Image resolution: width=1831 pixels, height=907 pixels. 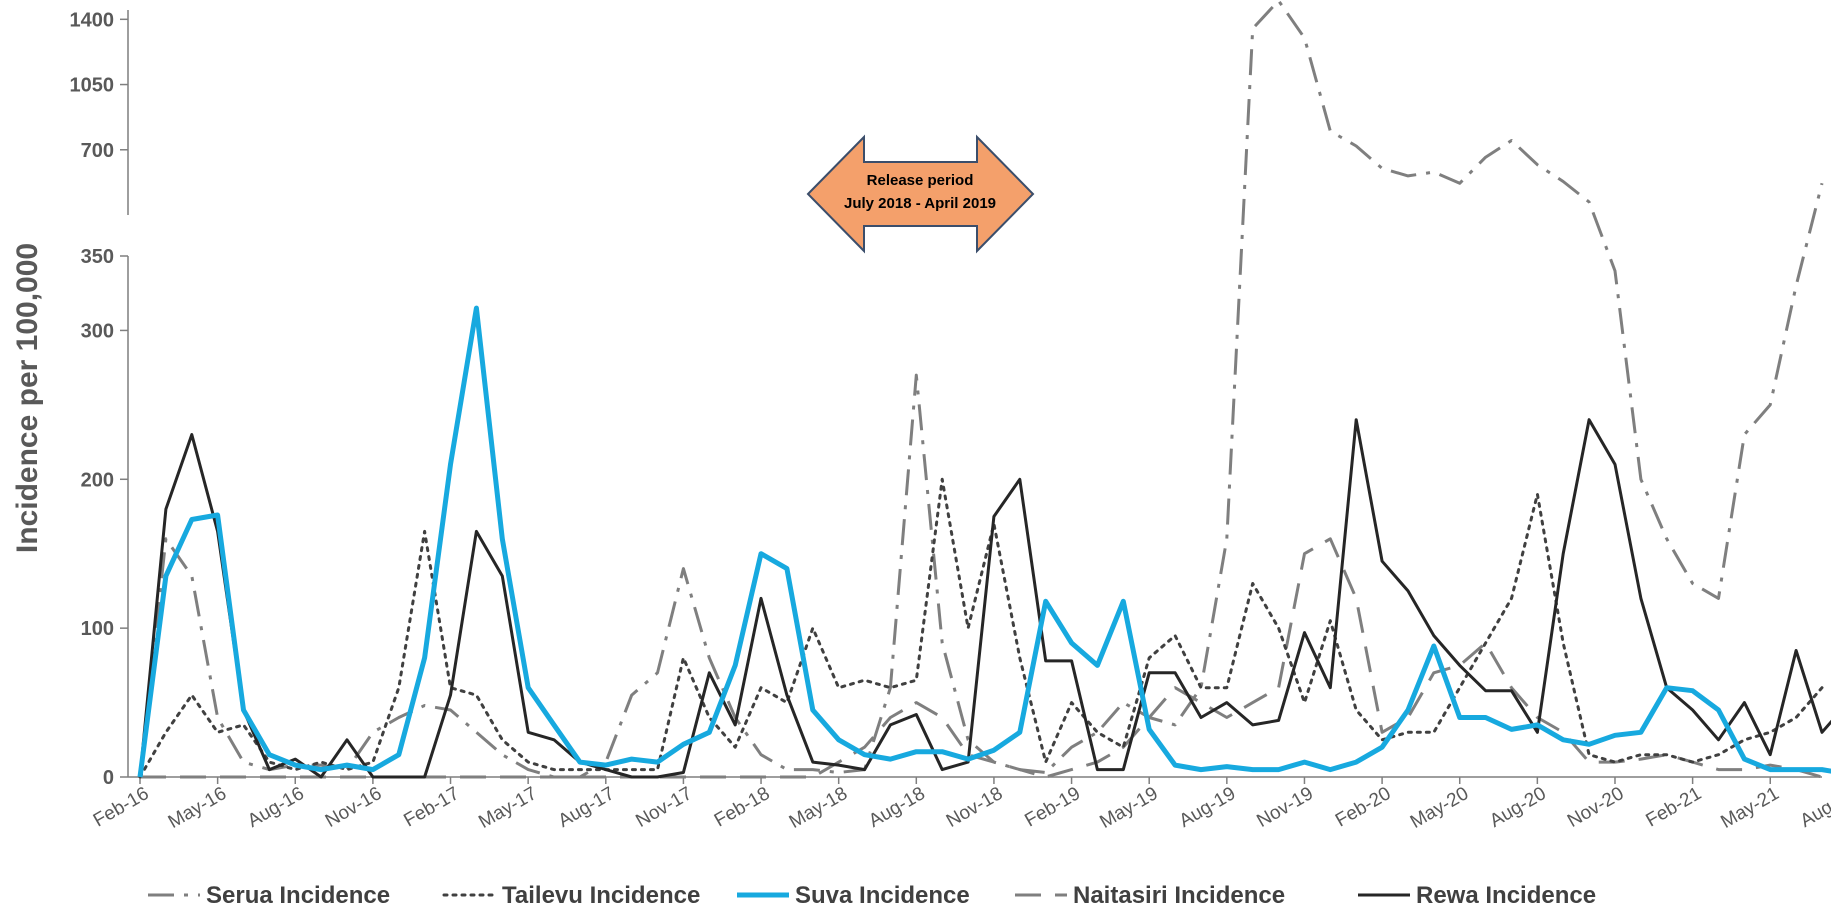 What do you see at coordinates (1439, 808) in the screenshot?
I see `x-tick-label: May-20` at bounding box center [1439, 808].